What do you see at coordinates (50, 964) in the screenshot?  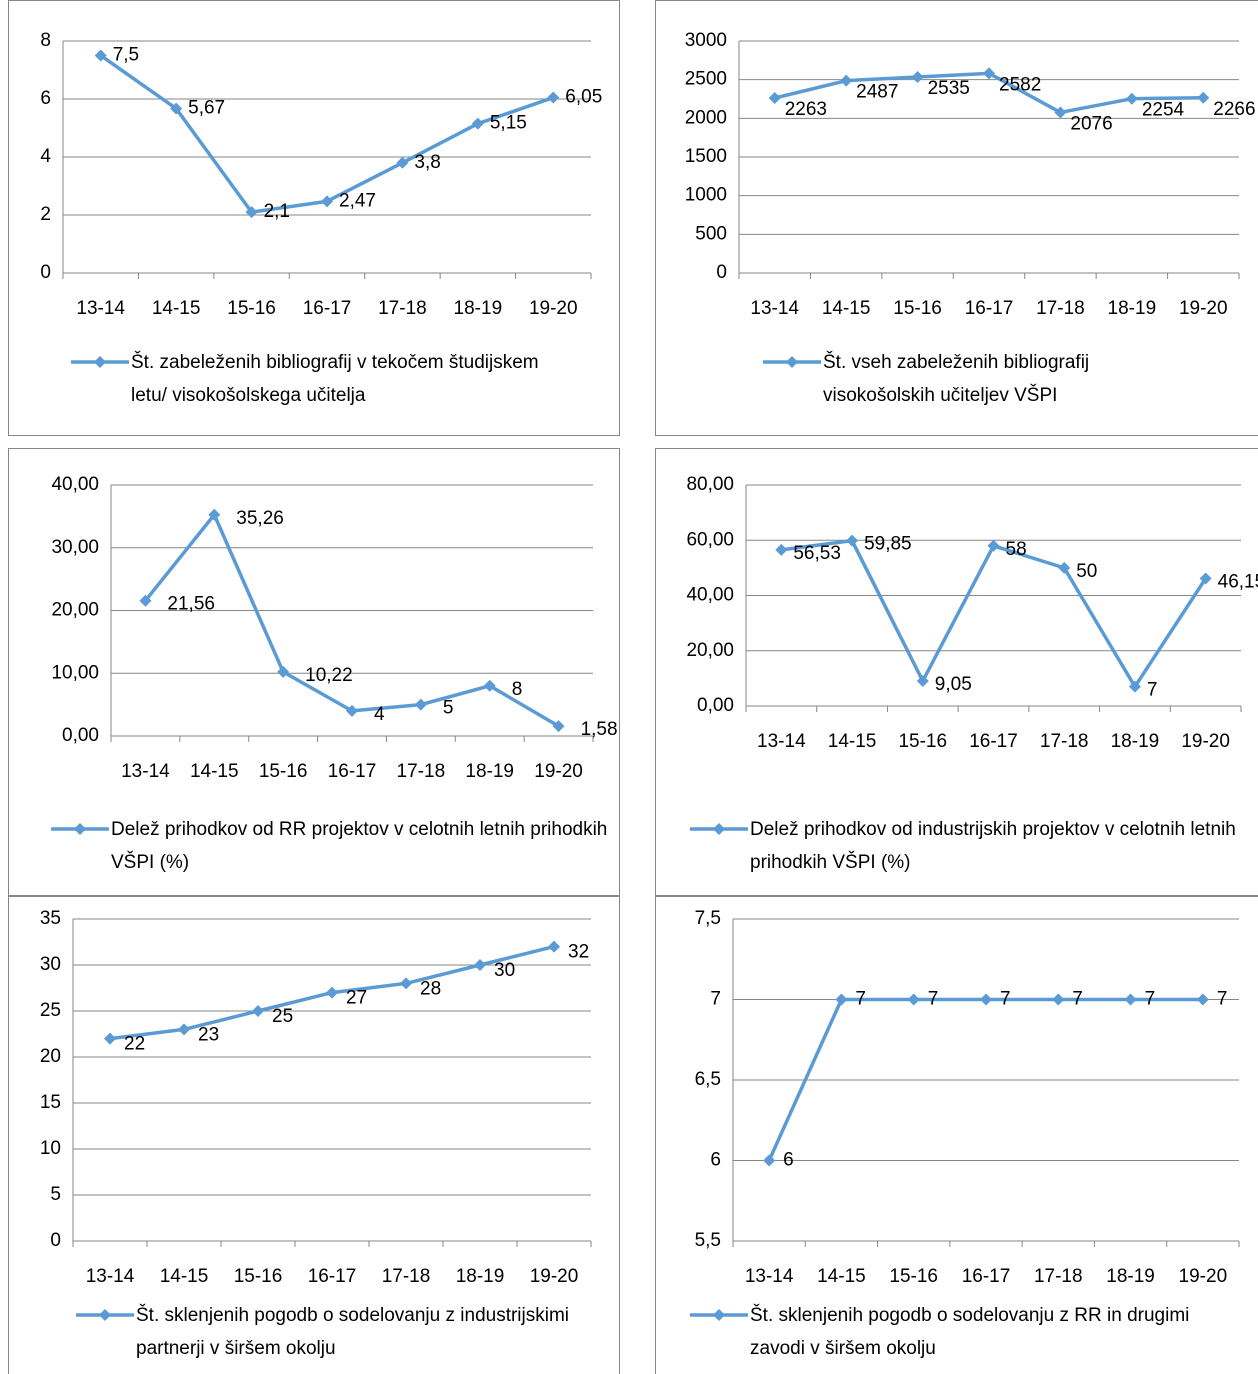 I see `y-tick-label: 30` at bounding box center [50, 964].